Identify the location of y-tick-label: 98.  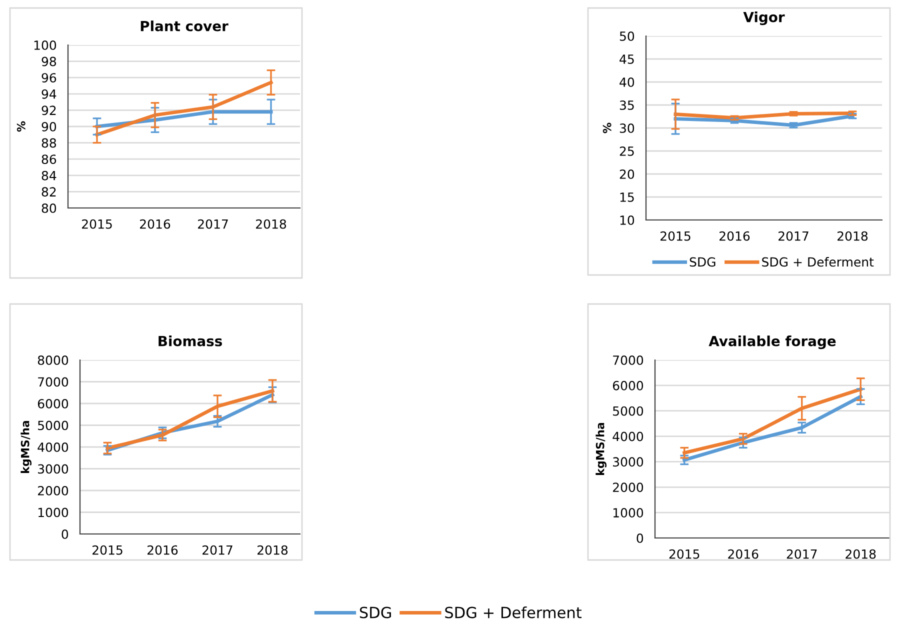
(49, 61).